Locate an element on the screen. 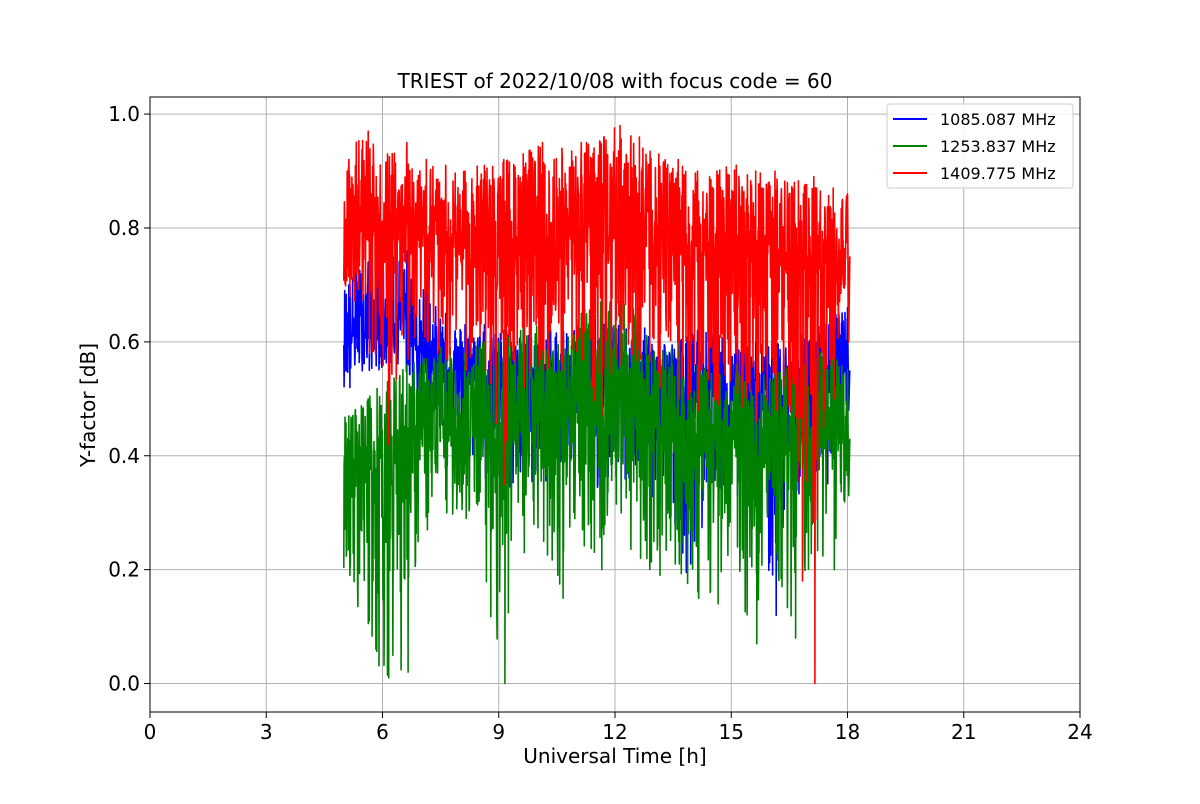 This screenshot has height=804, width=1200. x-tick-label: 6 is located at coordinates (382, 732).